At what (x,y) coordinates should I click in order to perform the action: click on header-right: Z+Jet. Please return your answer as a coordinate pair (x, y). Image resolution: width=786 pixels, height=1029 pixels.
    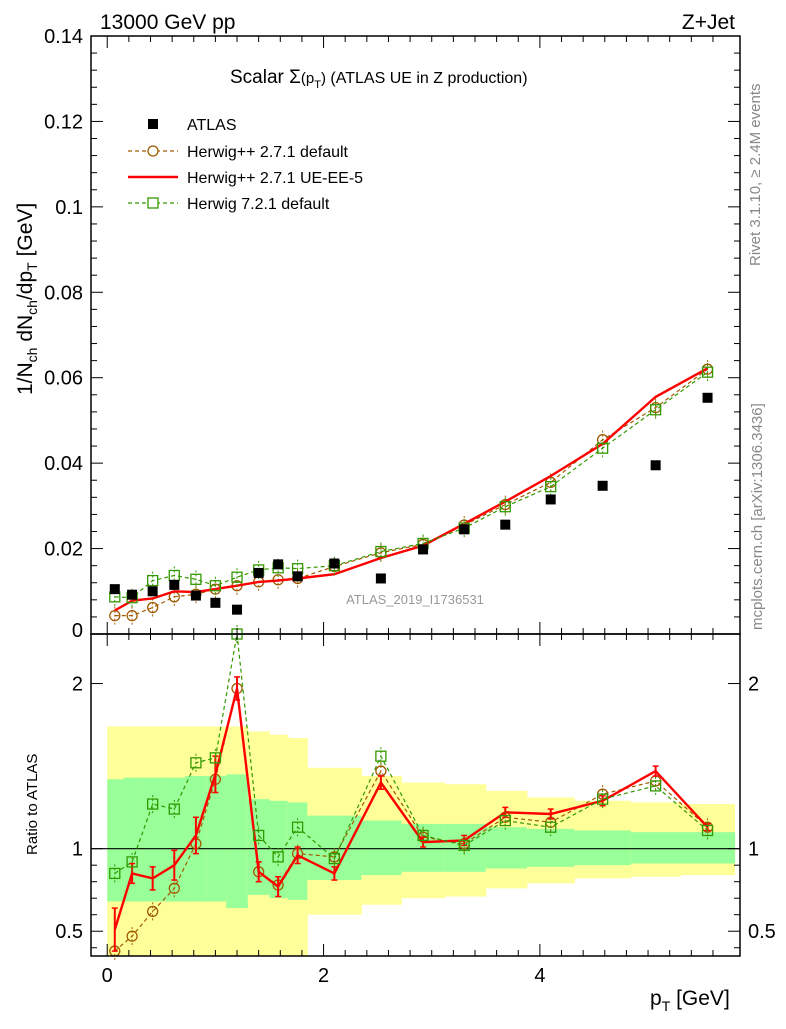
    Looking at the image, I should click on (708, 22).